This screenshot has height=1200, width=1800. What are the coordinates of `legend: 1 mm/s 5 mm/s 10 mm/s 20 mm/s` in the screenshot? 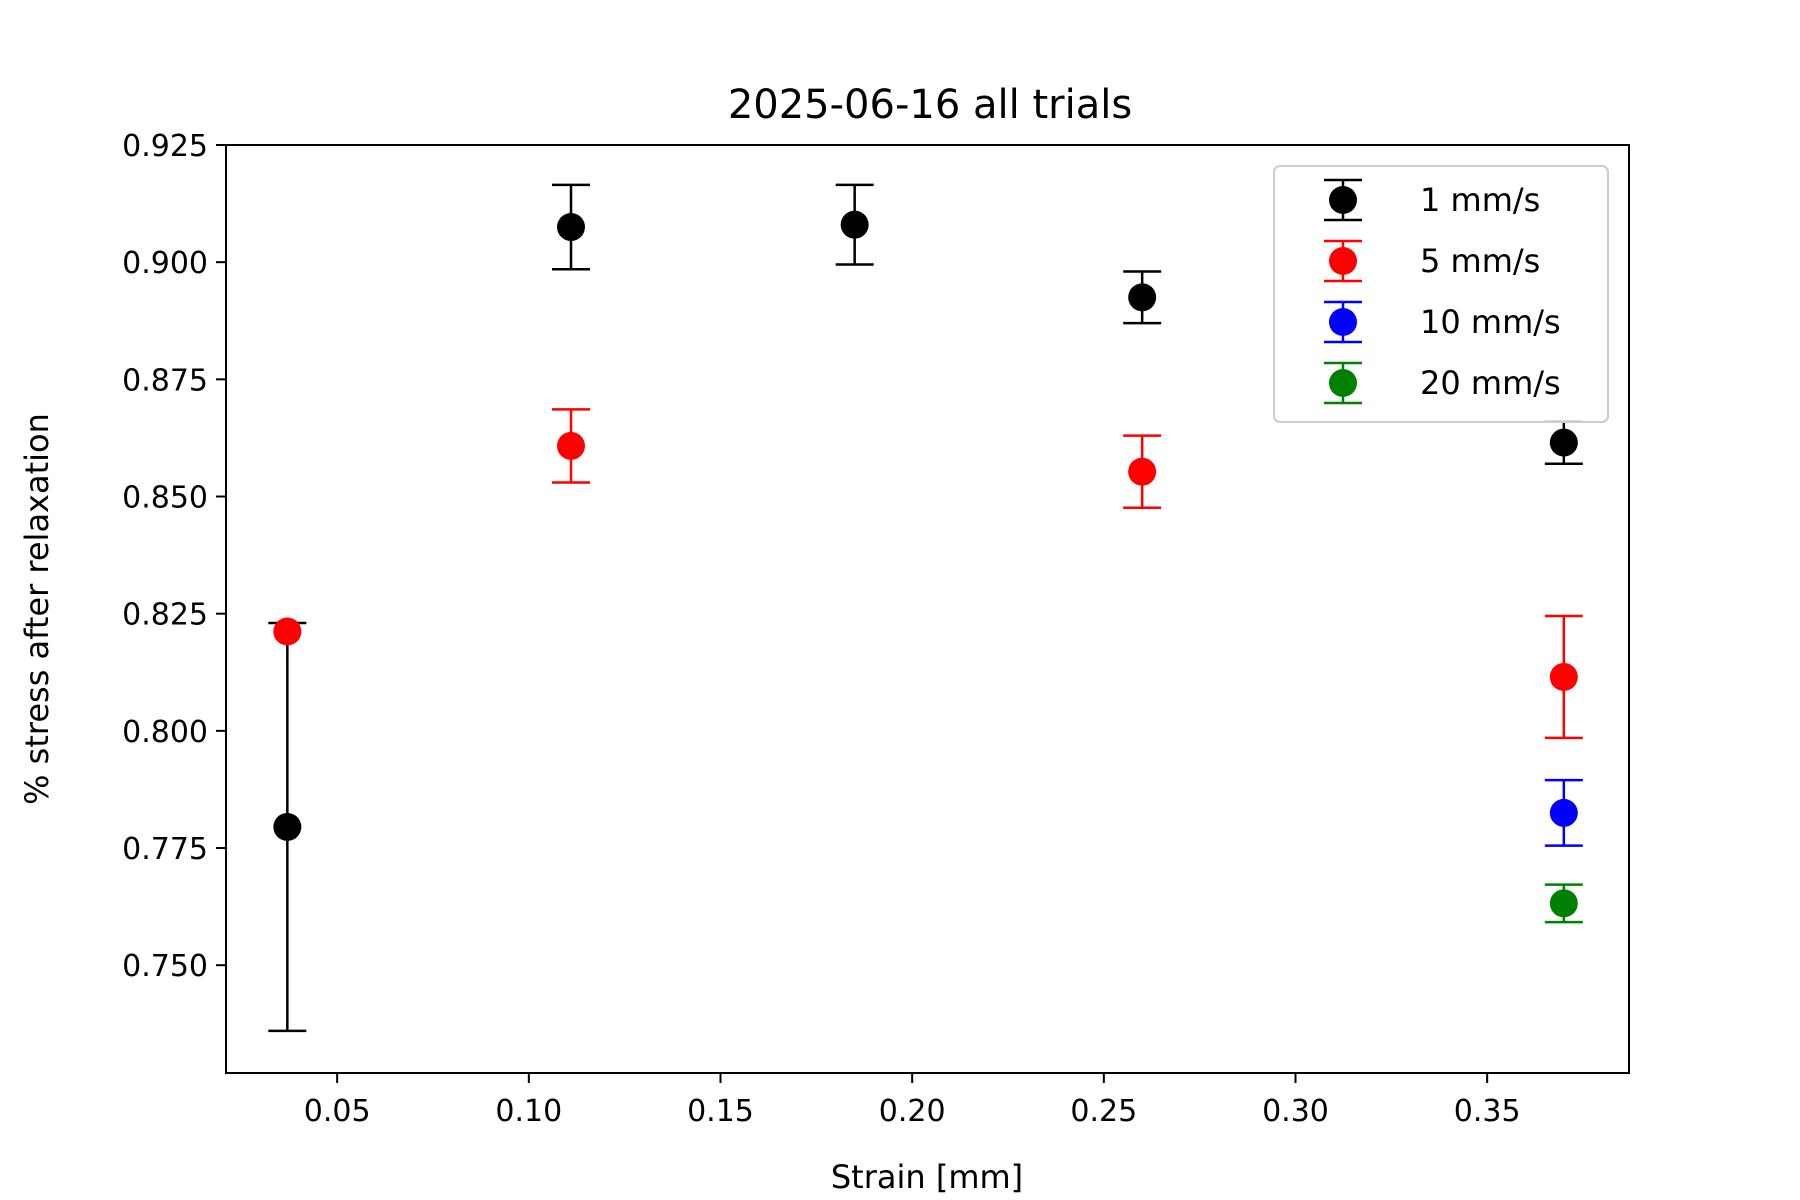 It's located at (1441, 294).